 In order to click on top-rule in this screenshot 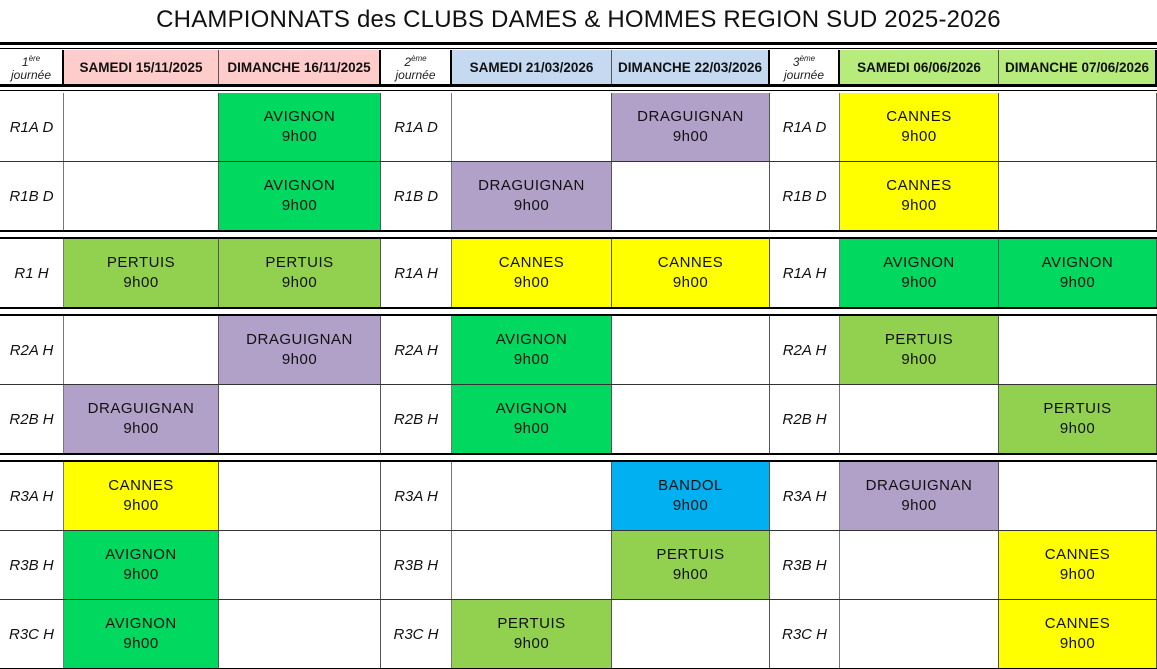, I will do `click(578, 43)`.